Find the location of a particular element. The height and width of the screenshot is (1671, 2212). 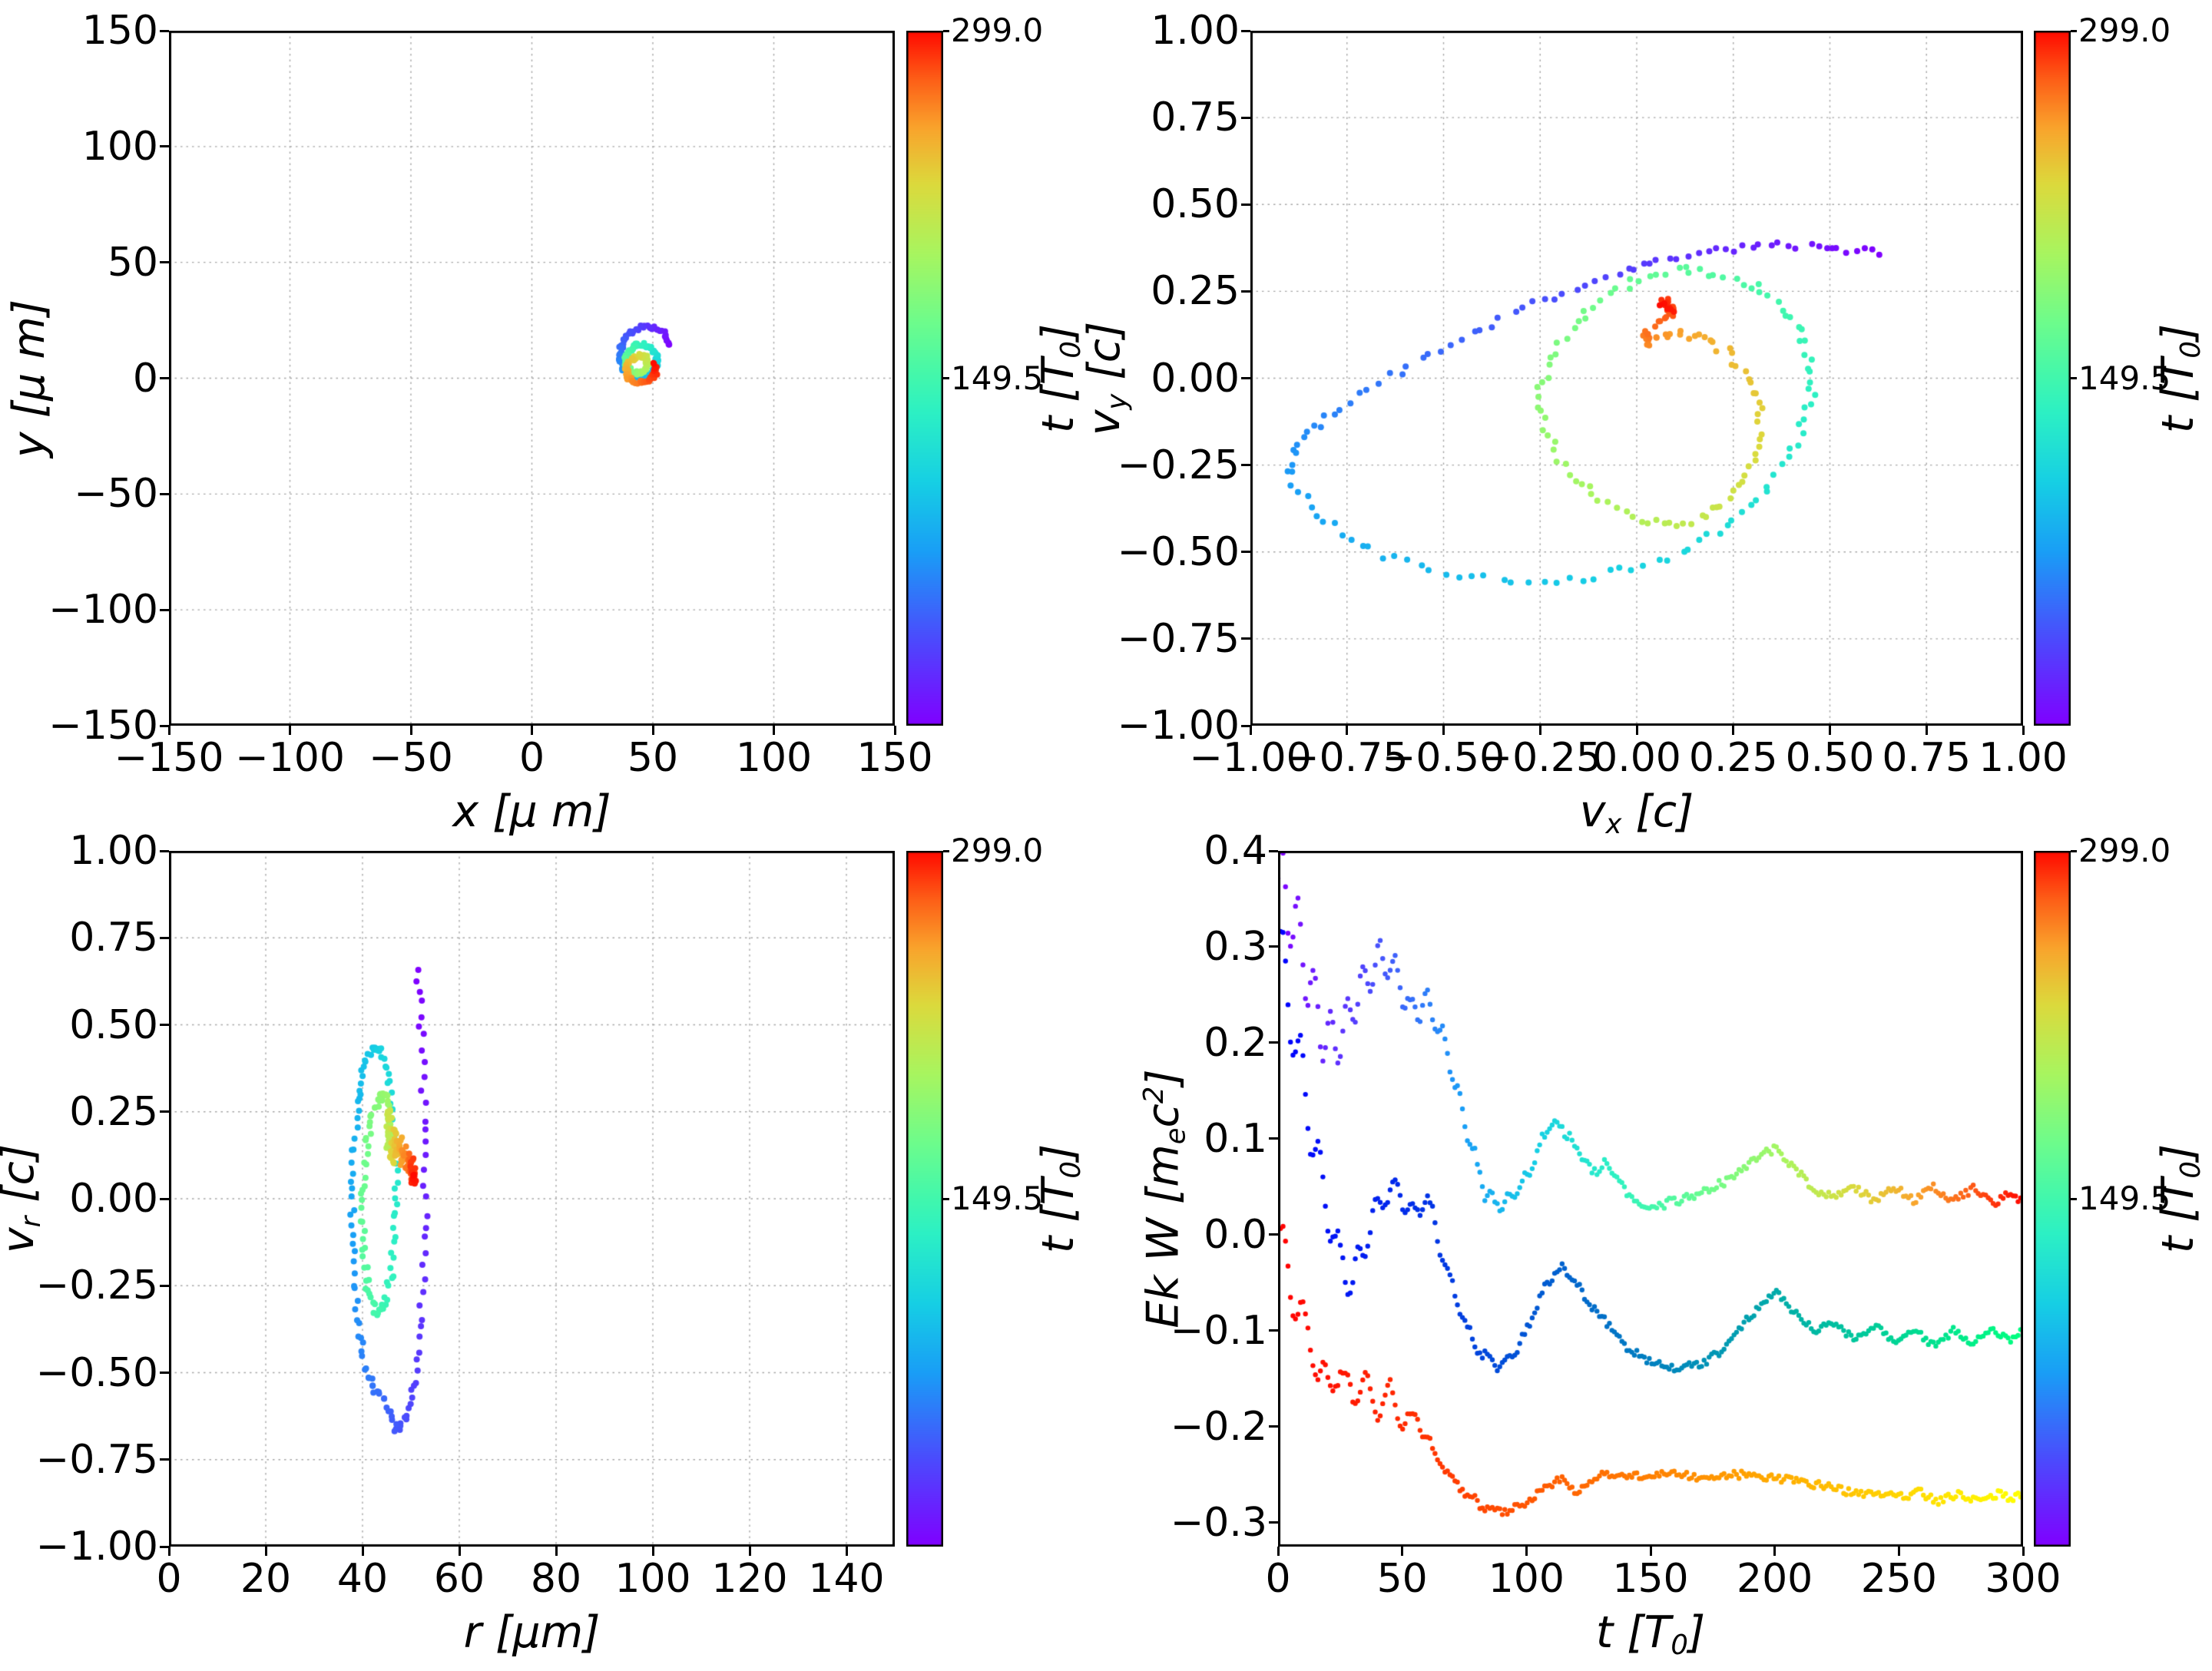

y-tick-label: 150 is located at coordinates (120, 31).